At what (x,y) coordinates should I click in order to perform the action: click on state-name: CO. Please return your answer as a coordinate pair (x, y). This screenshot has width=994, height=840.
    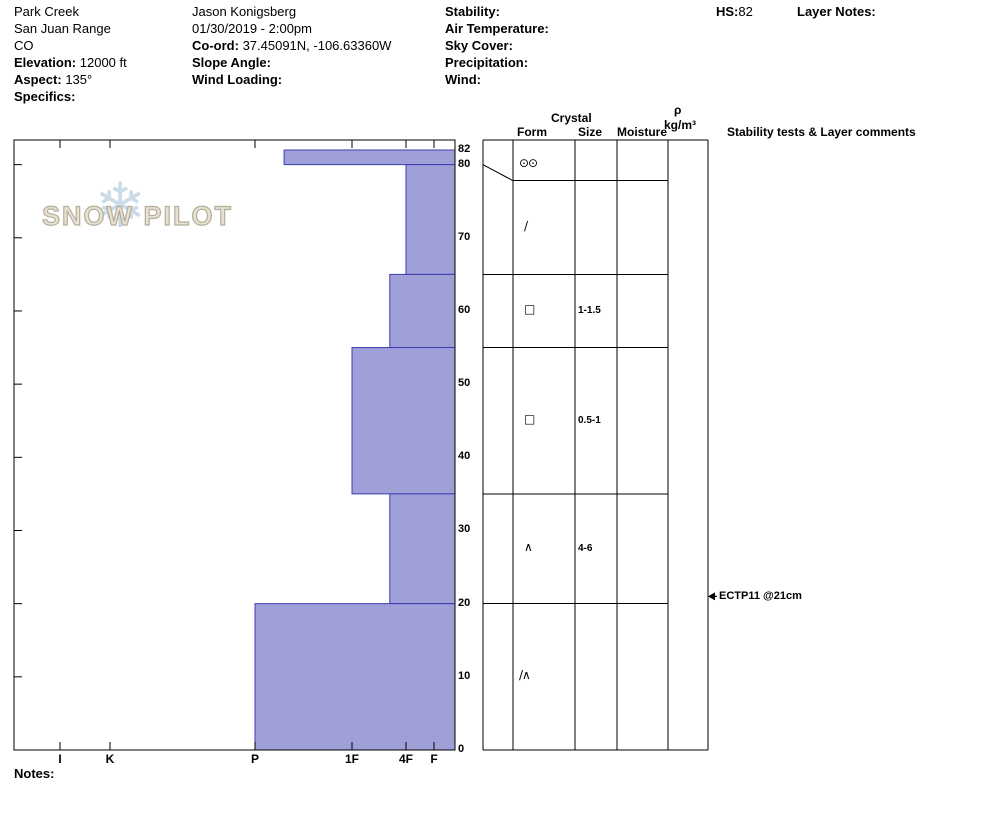
    Looking at the image, I should click on (24, 45).